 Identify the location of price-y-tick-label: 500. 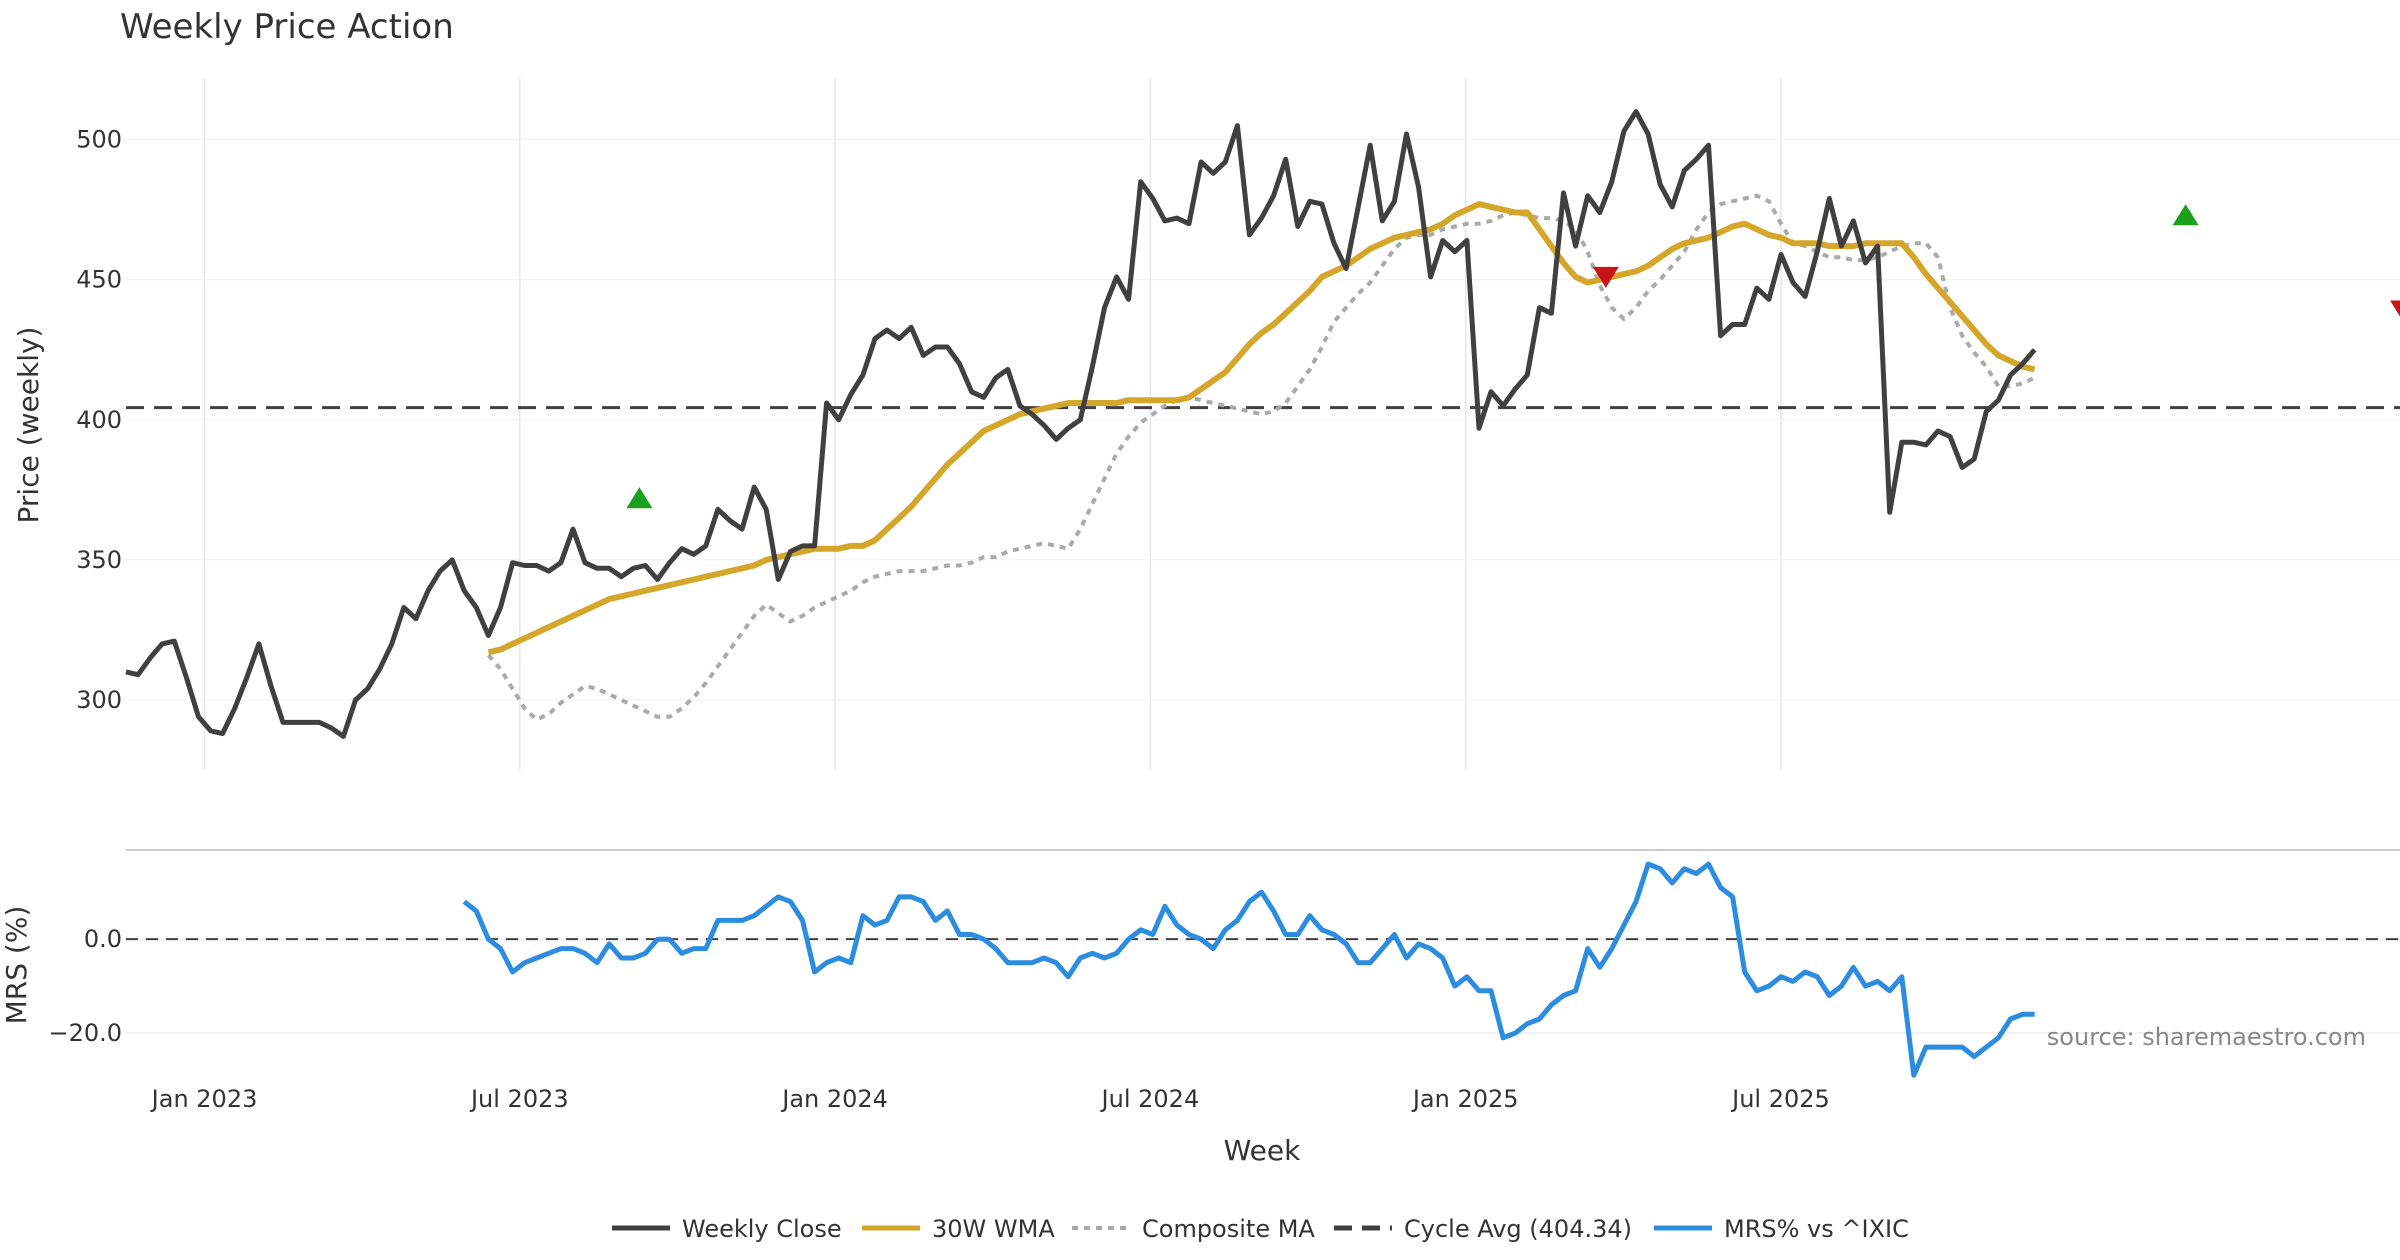
(99, 140).